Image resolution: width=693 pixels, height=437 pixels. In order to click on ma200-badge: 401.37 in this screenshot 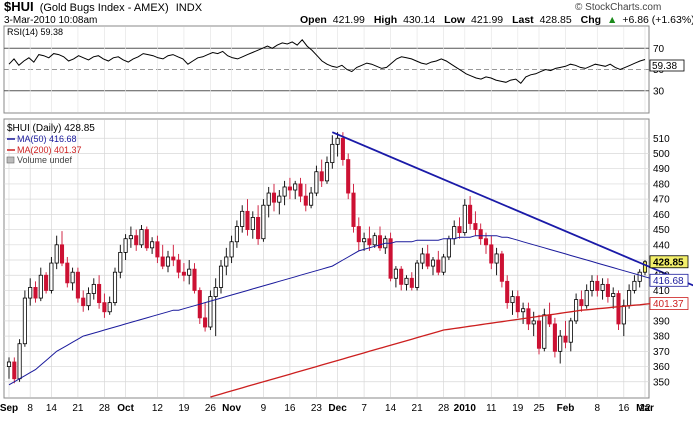, I will do `click(669, 303)`.